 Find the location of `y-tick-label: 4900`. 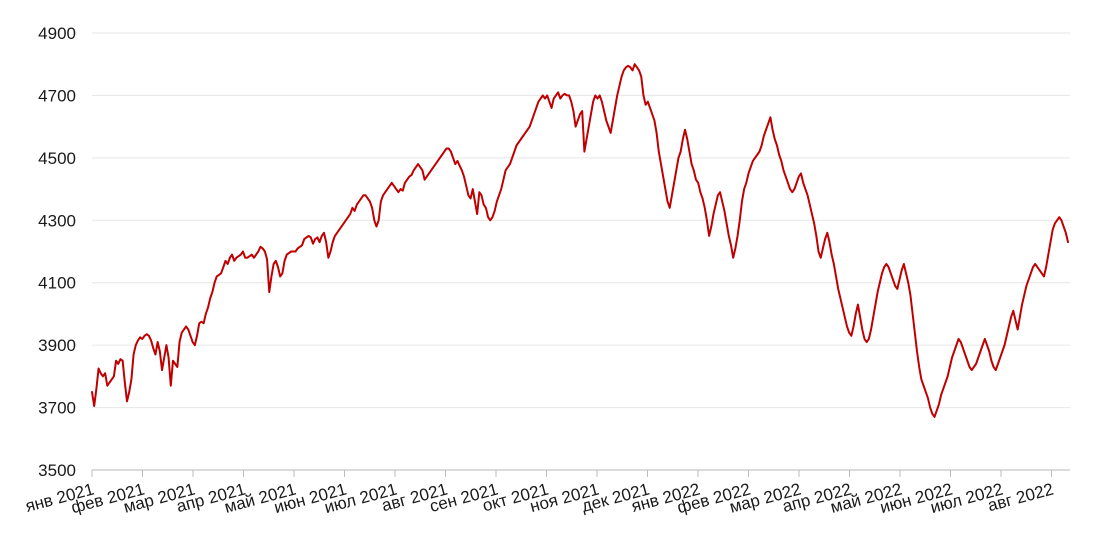

y-tick-label: 4900 is located at coordinates (57, 33).